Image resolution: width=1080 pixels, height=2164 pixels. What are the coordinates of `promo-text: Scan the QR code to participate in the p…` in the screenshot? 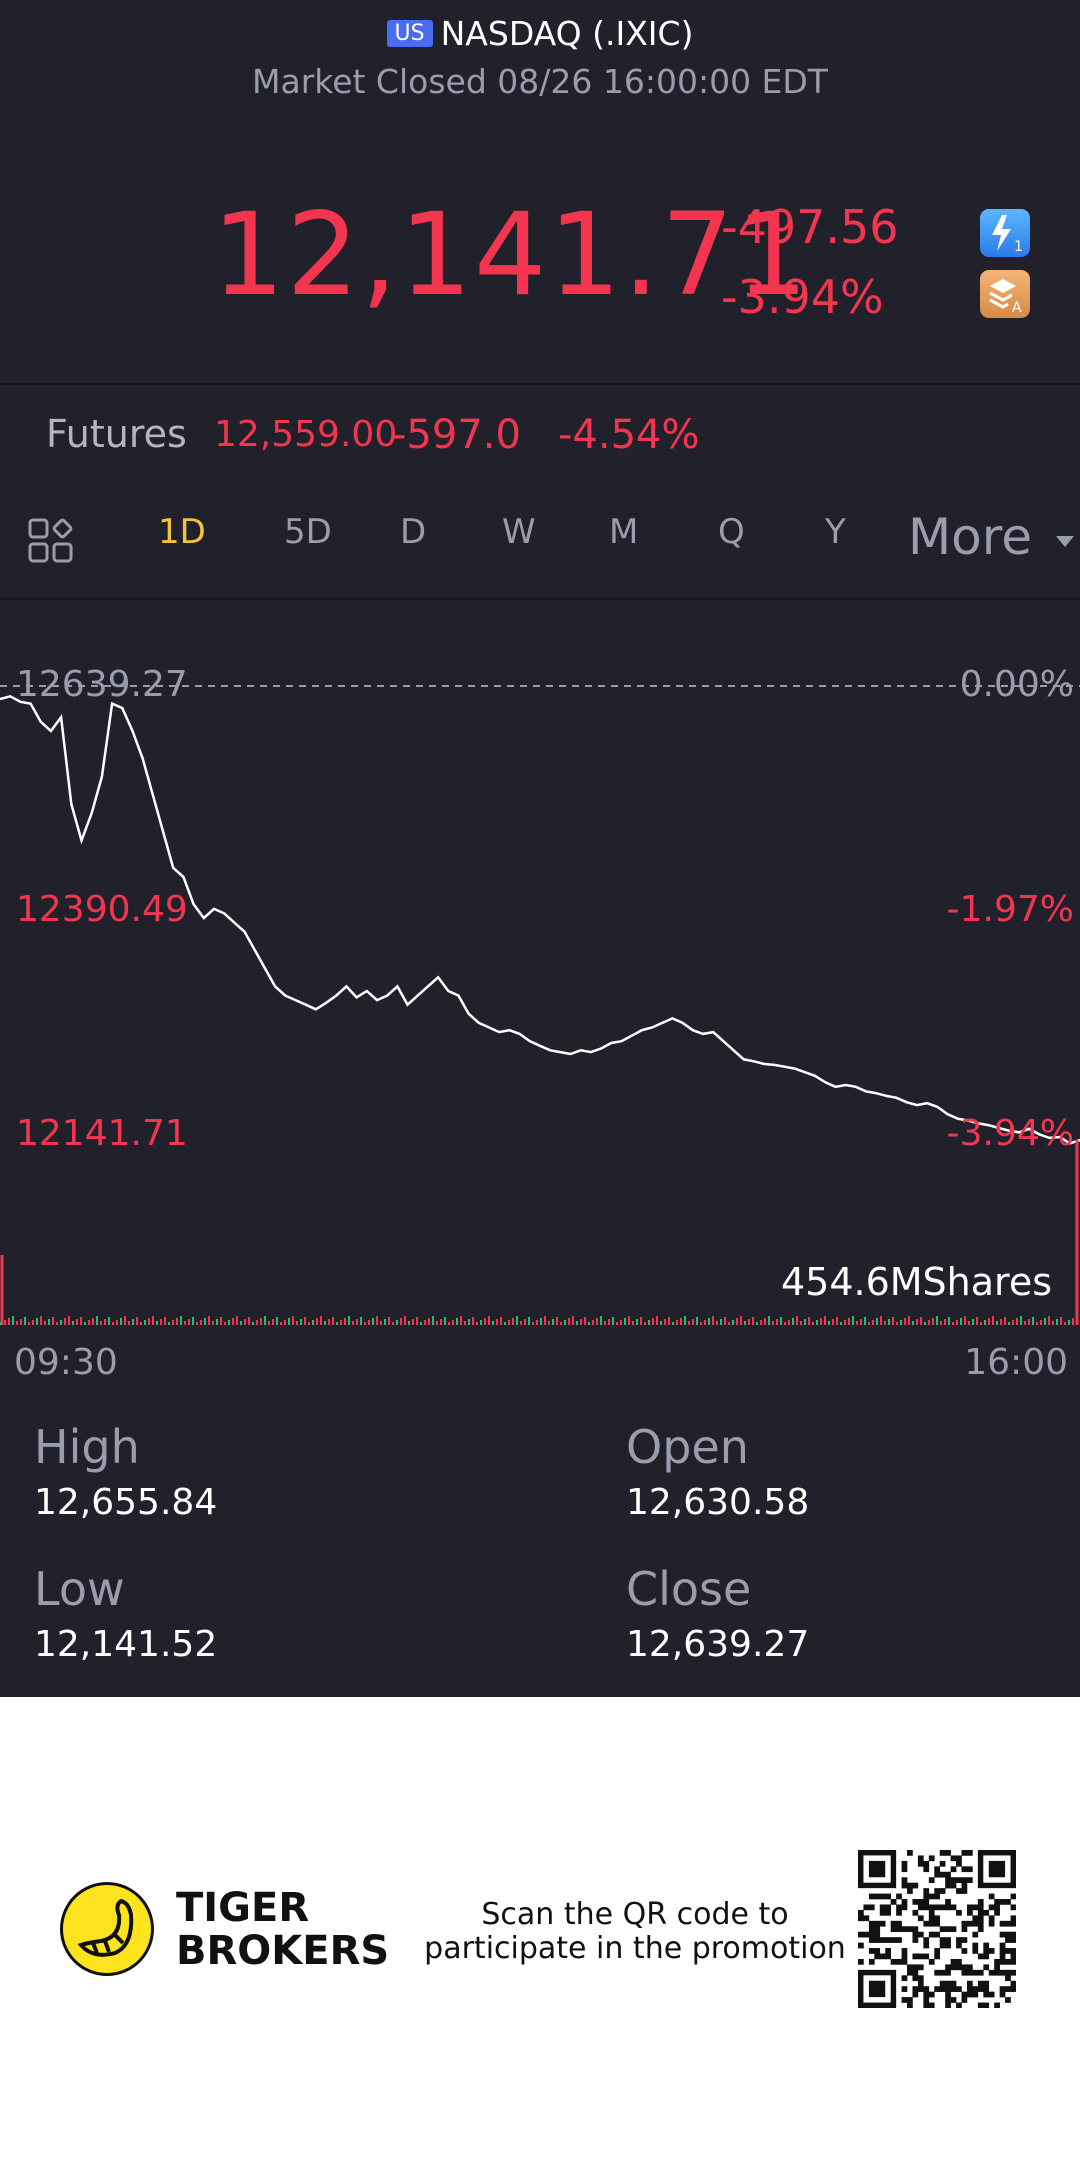 It's located at (635, 1932).